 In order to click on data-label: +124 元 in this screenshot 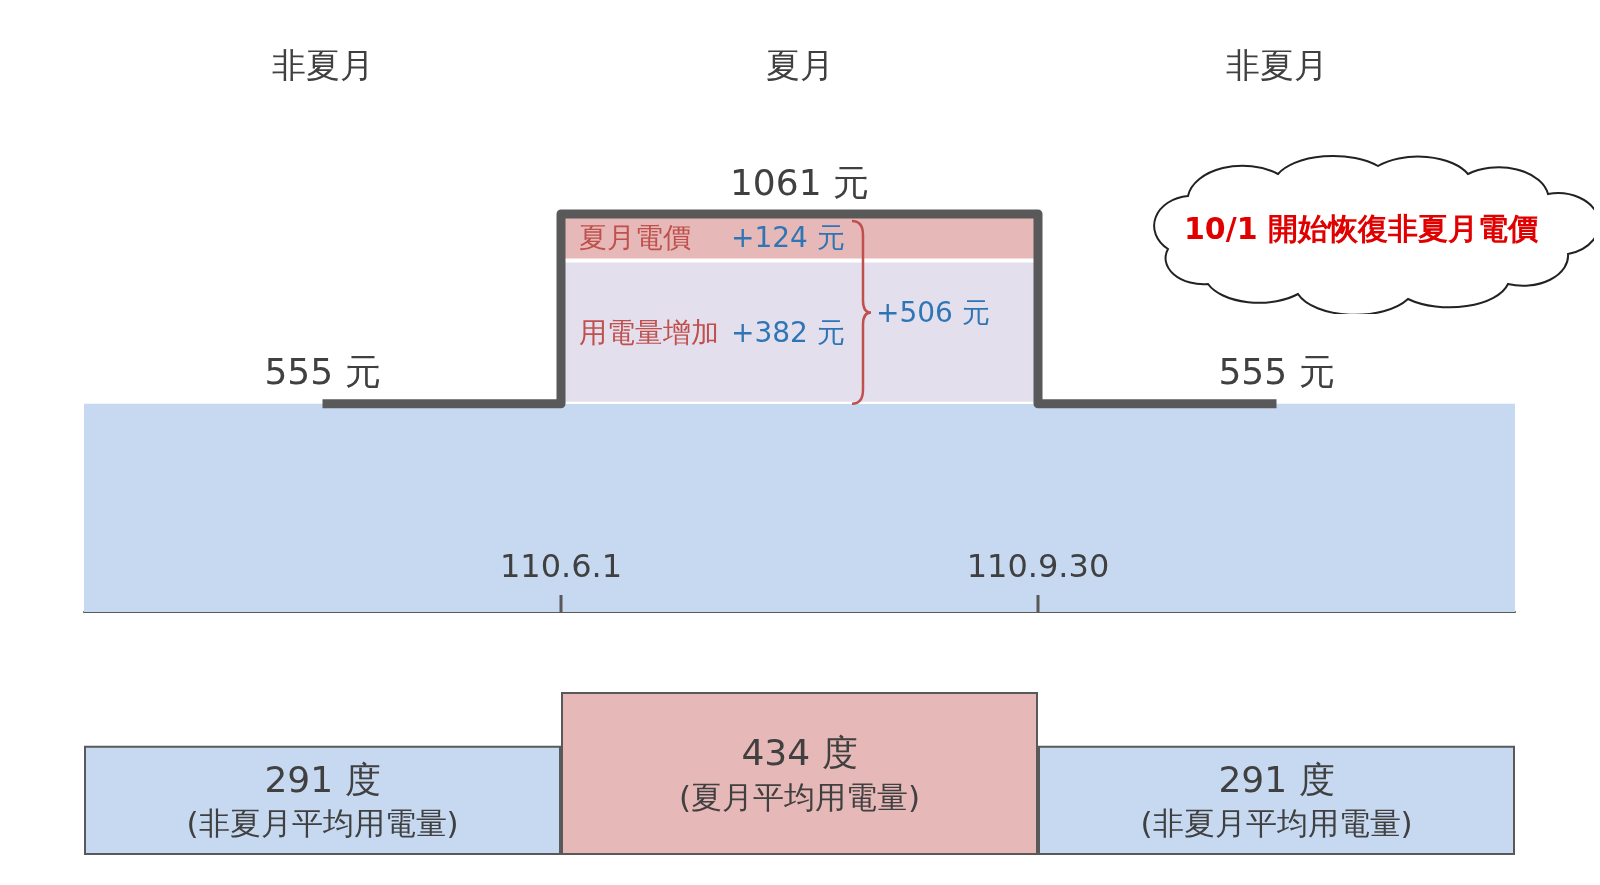, I will do `click(788, 237)`.